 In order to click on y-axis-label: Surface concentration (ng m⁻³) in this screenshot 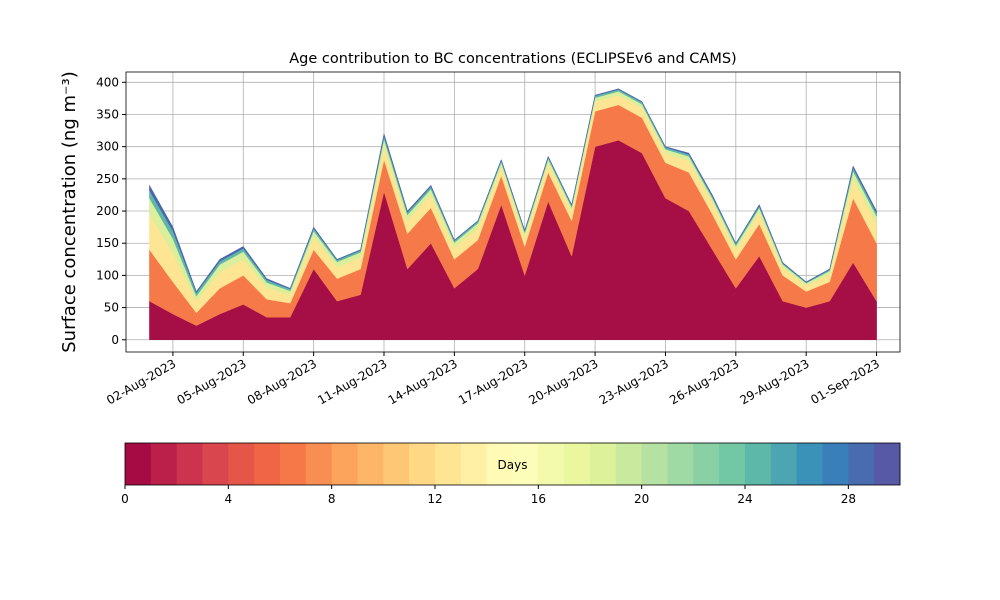, I will do `click(69, 212)`.